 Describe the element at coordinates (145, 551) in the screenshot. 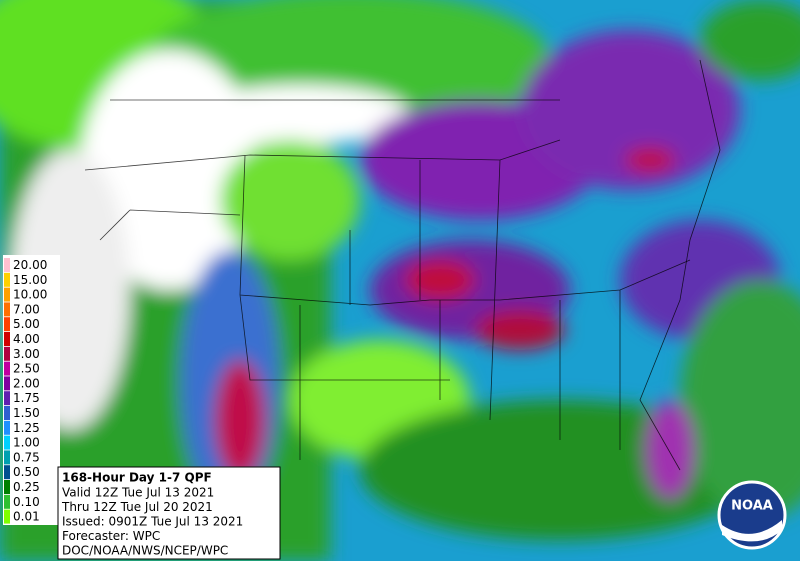

I see `info-line: DOC/NOAA/NWS/NCEP/WPC` at that location.